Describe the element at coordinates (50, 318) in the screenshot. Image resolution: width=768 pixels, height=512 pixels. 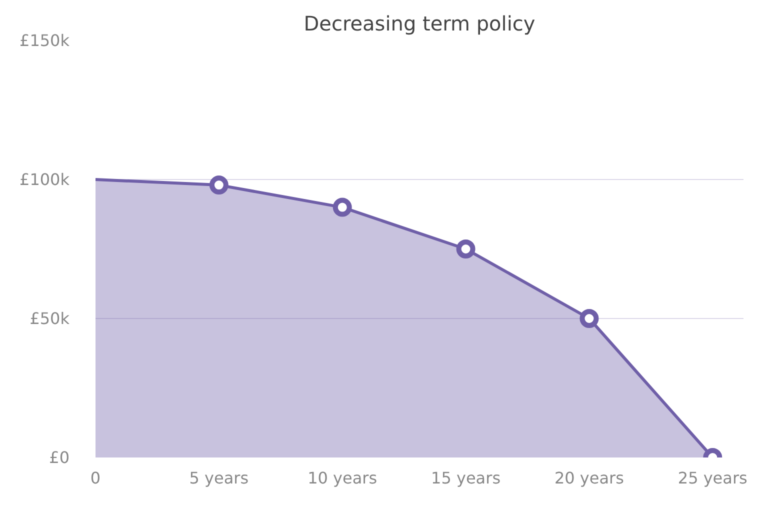
I see `y-tick-label: £50k` at that location.